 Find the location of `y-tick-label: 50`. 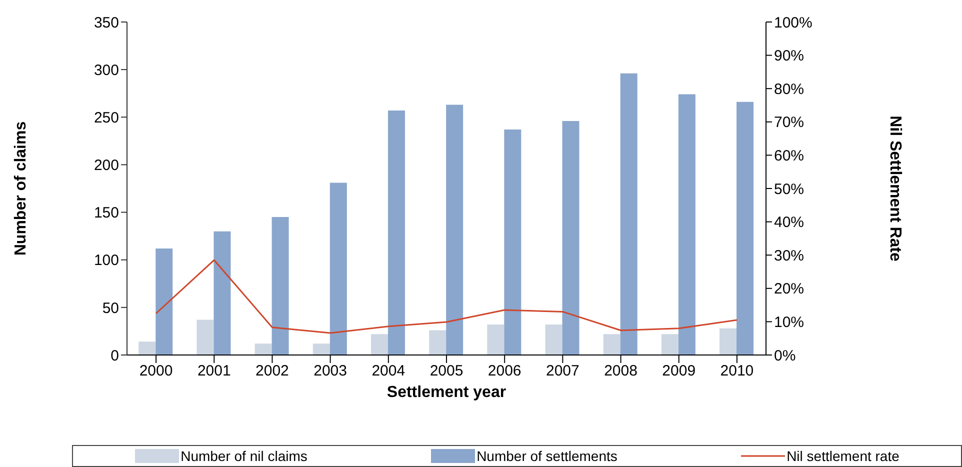

y-tick-label: 50 is located at coordinates (110, 308).